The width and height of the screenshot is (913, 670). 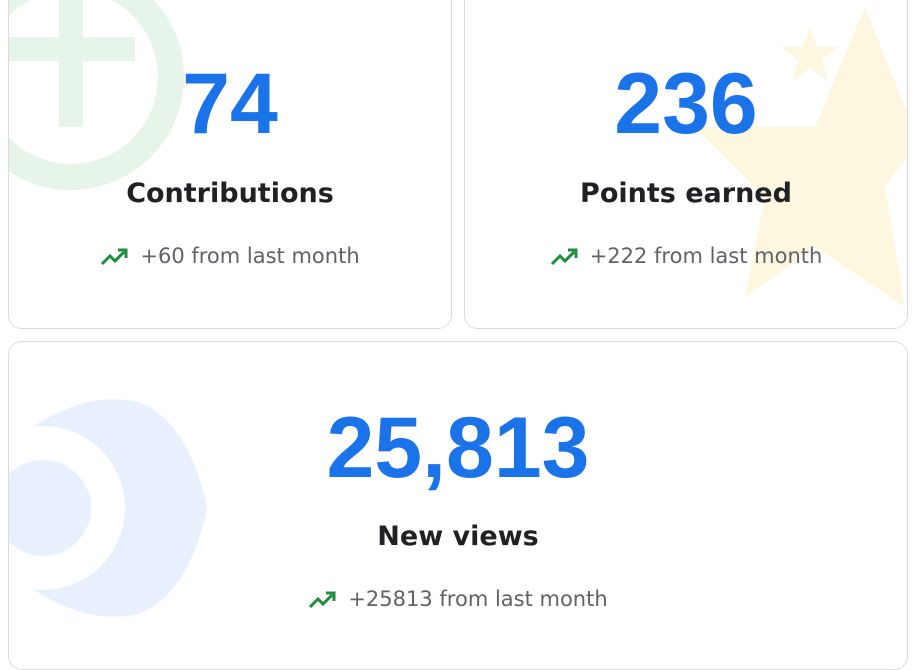 I want to click on stat-value: 25,813, so click(x=458, y=448).